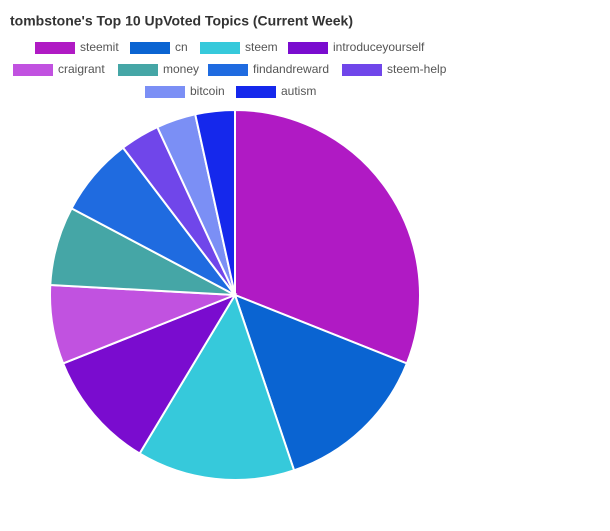 This screenshot has width=610, height=531. Describe the element at coordinates (379, 47) in the screenshot. I see `legend-label: introduceyourself` at that location.